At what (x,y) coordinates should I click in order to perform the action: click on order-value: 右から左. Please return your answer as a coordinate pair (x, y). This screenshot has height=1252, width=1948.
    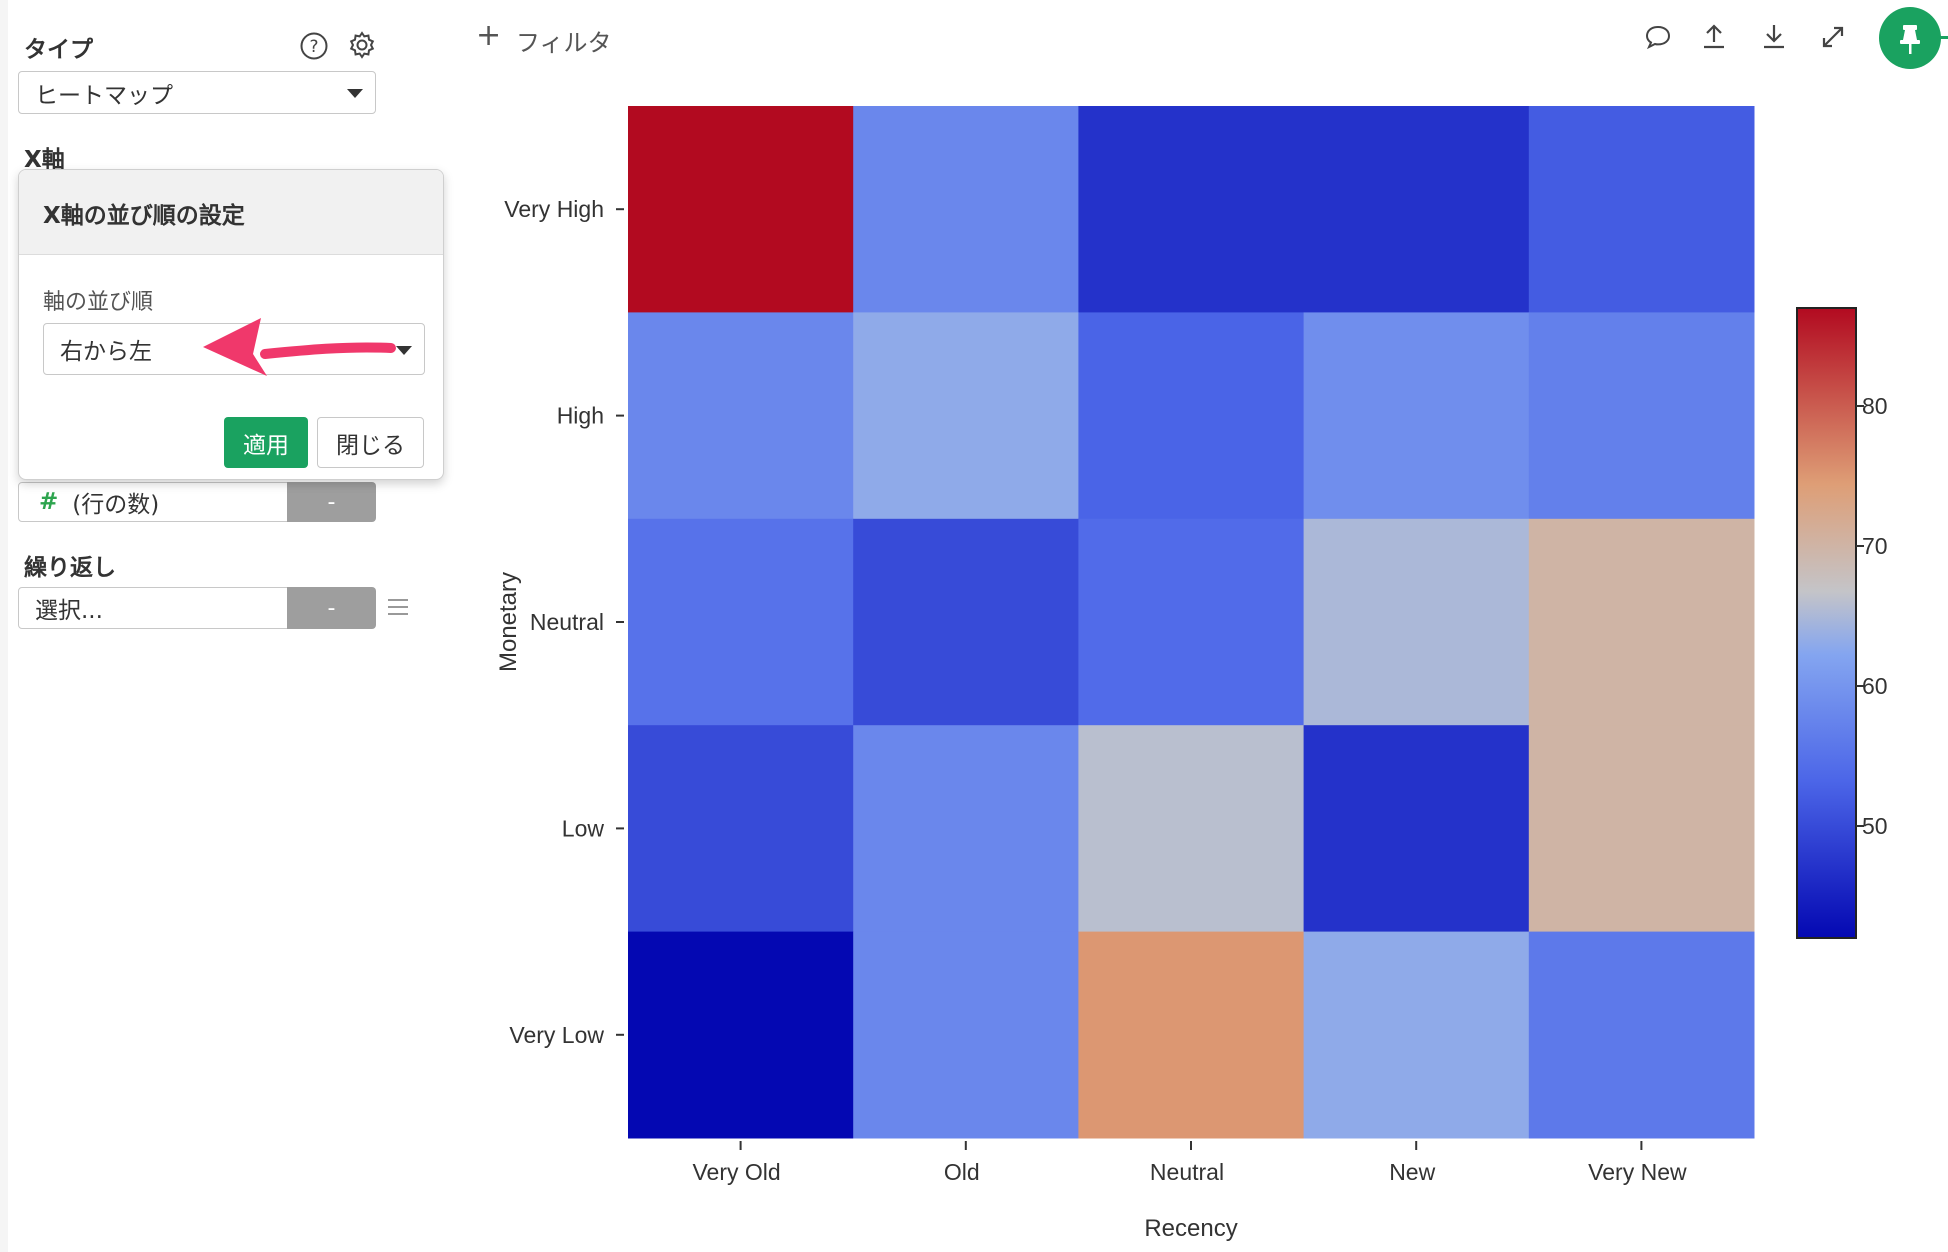
    Looking at the image, I should click on (106, 352).